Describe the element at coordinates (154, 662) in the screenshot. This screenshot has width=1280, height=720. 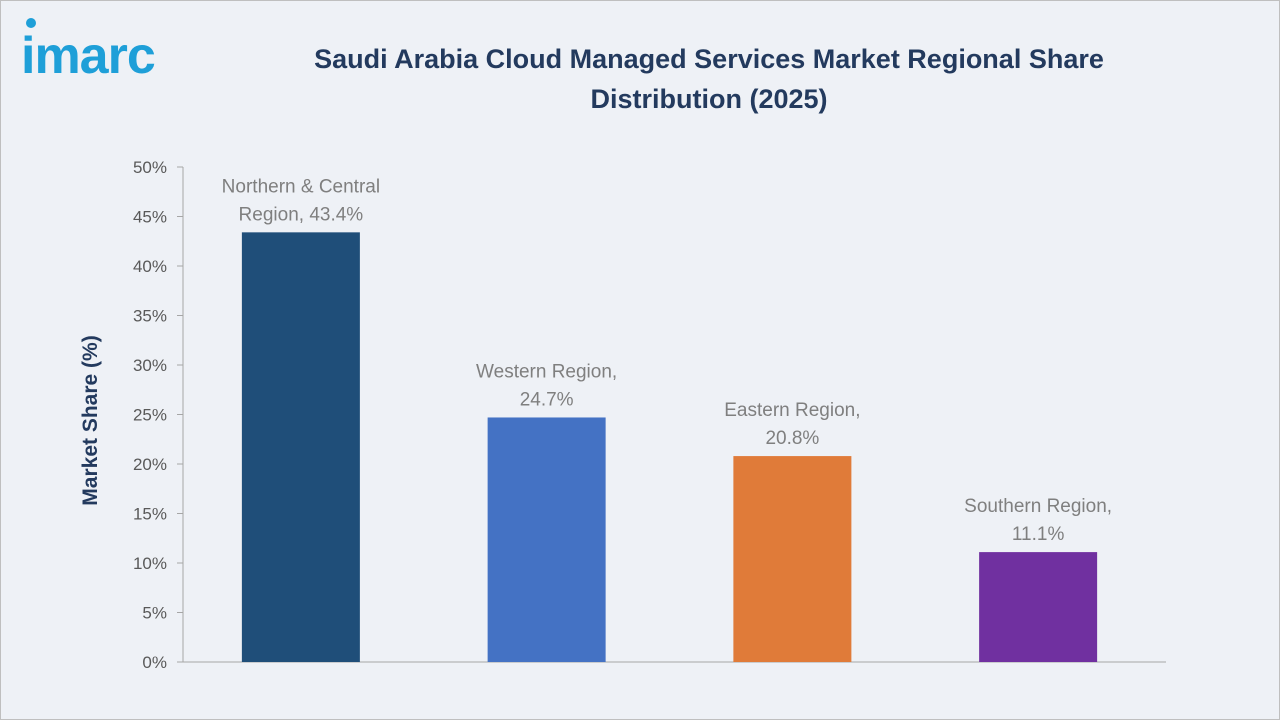
I see `y-tick-label: 0%` at that location.